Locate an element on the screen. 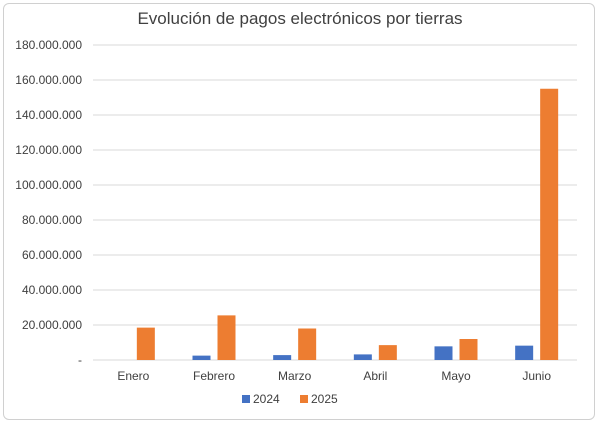  legend-label-2024: 2024 is located at coordinates (266, 399).